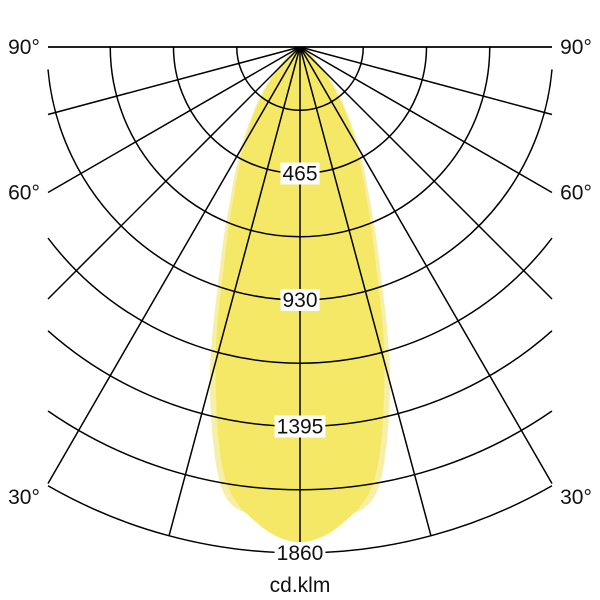 This screenshot has width=600, height=600. I want to click on angle-label-left: 30°, so click(24, 497).